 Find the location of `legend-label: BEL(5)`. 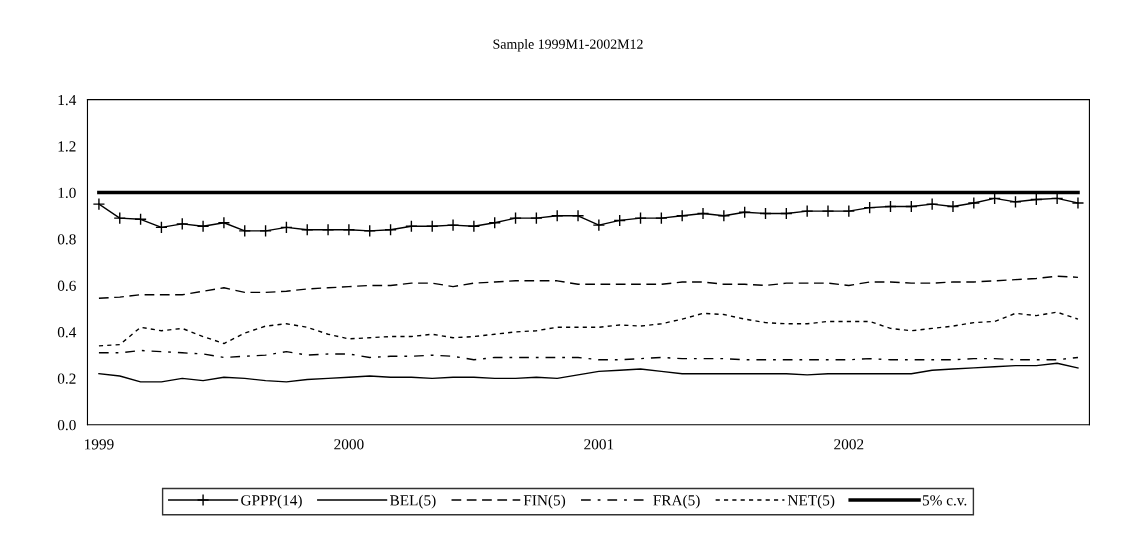

legend-label: BEL(5) is located at coordinates (413, 501).